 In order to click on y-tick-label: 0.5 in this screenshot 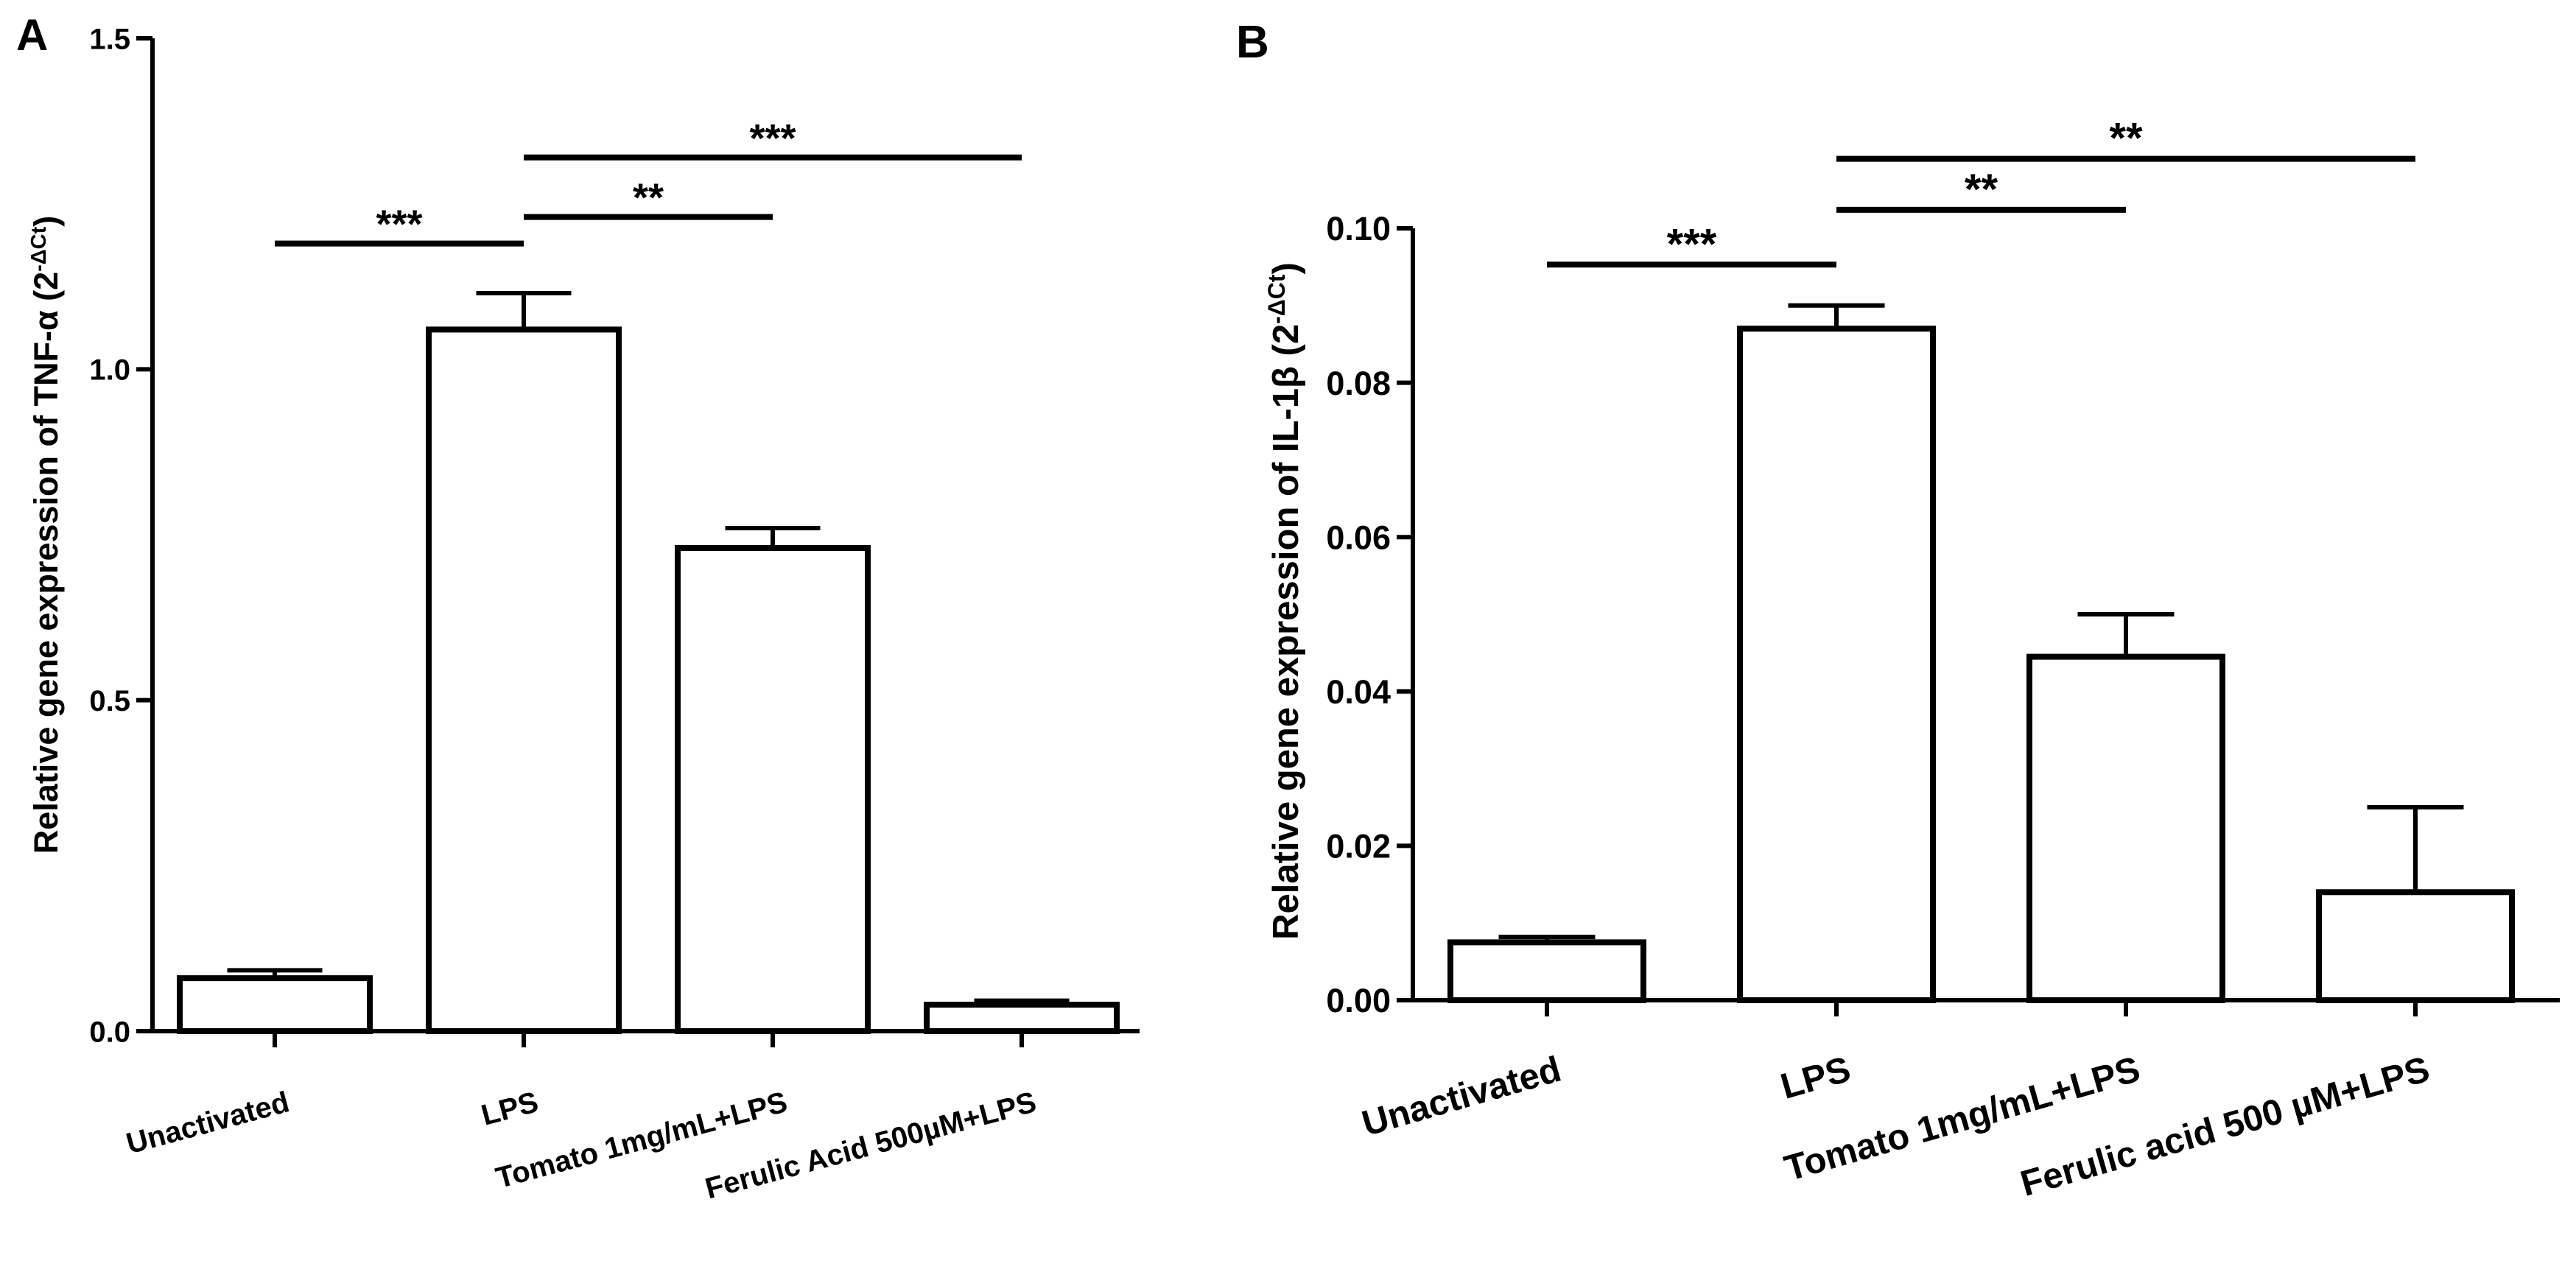, I will do `click(109, 701)`.